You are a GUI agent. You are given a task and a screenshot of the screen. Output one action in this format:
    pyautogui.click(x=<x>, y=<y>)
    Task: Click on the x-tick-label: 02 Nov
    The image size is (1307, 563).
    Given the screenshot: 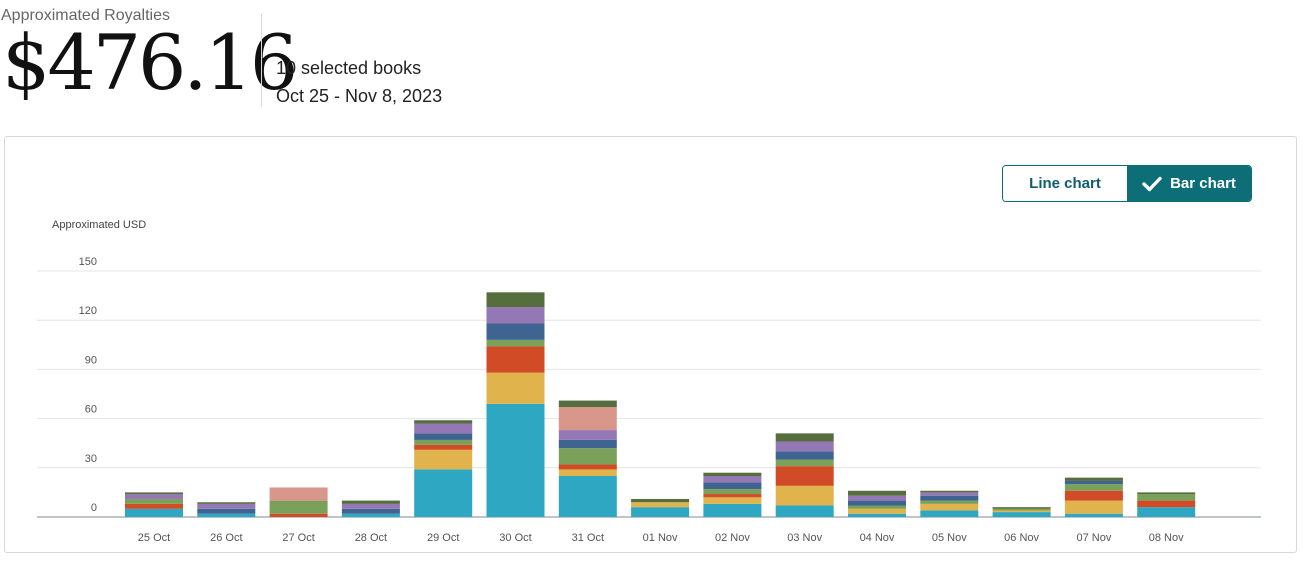 What is the action you would take?
    pyautogui.click(x=732, y=538)
    